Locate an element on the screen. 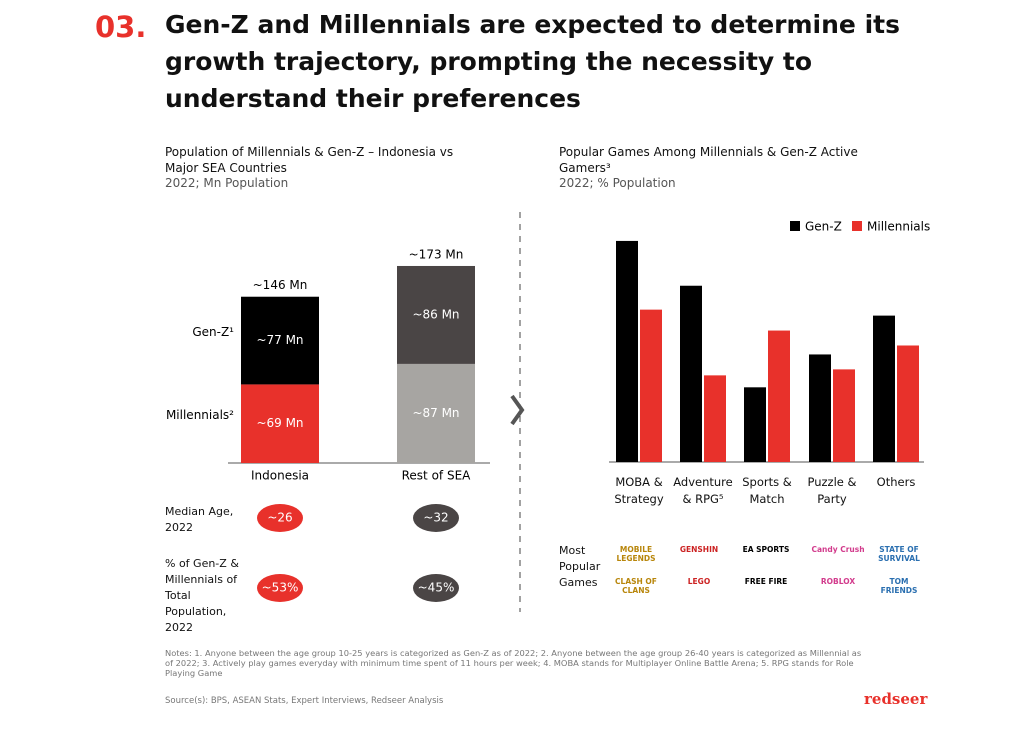 This screenshot has height=730, width=1024. brand-logo: redseer is located at coordinates (896, 699).